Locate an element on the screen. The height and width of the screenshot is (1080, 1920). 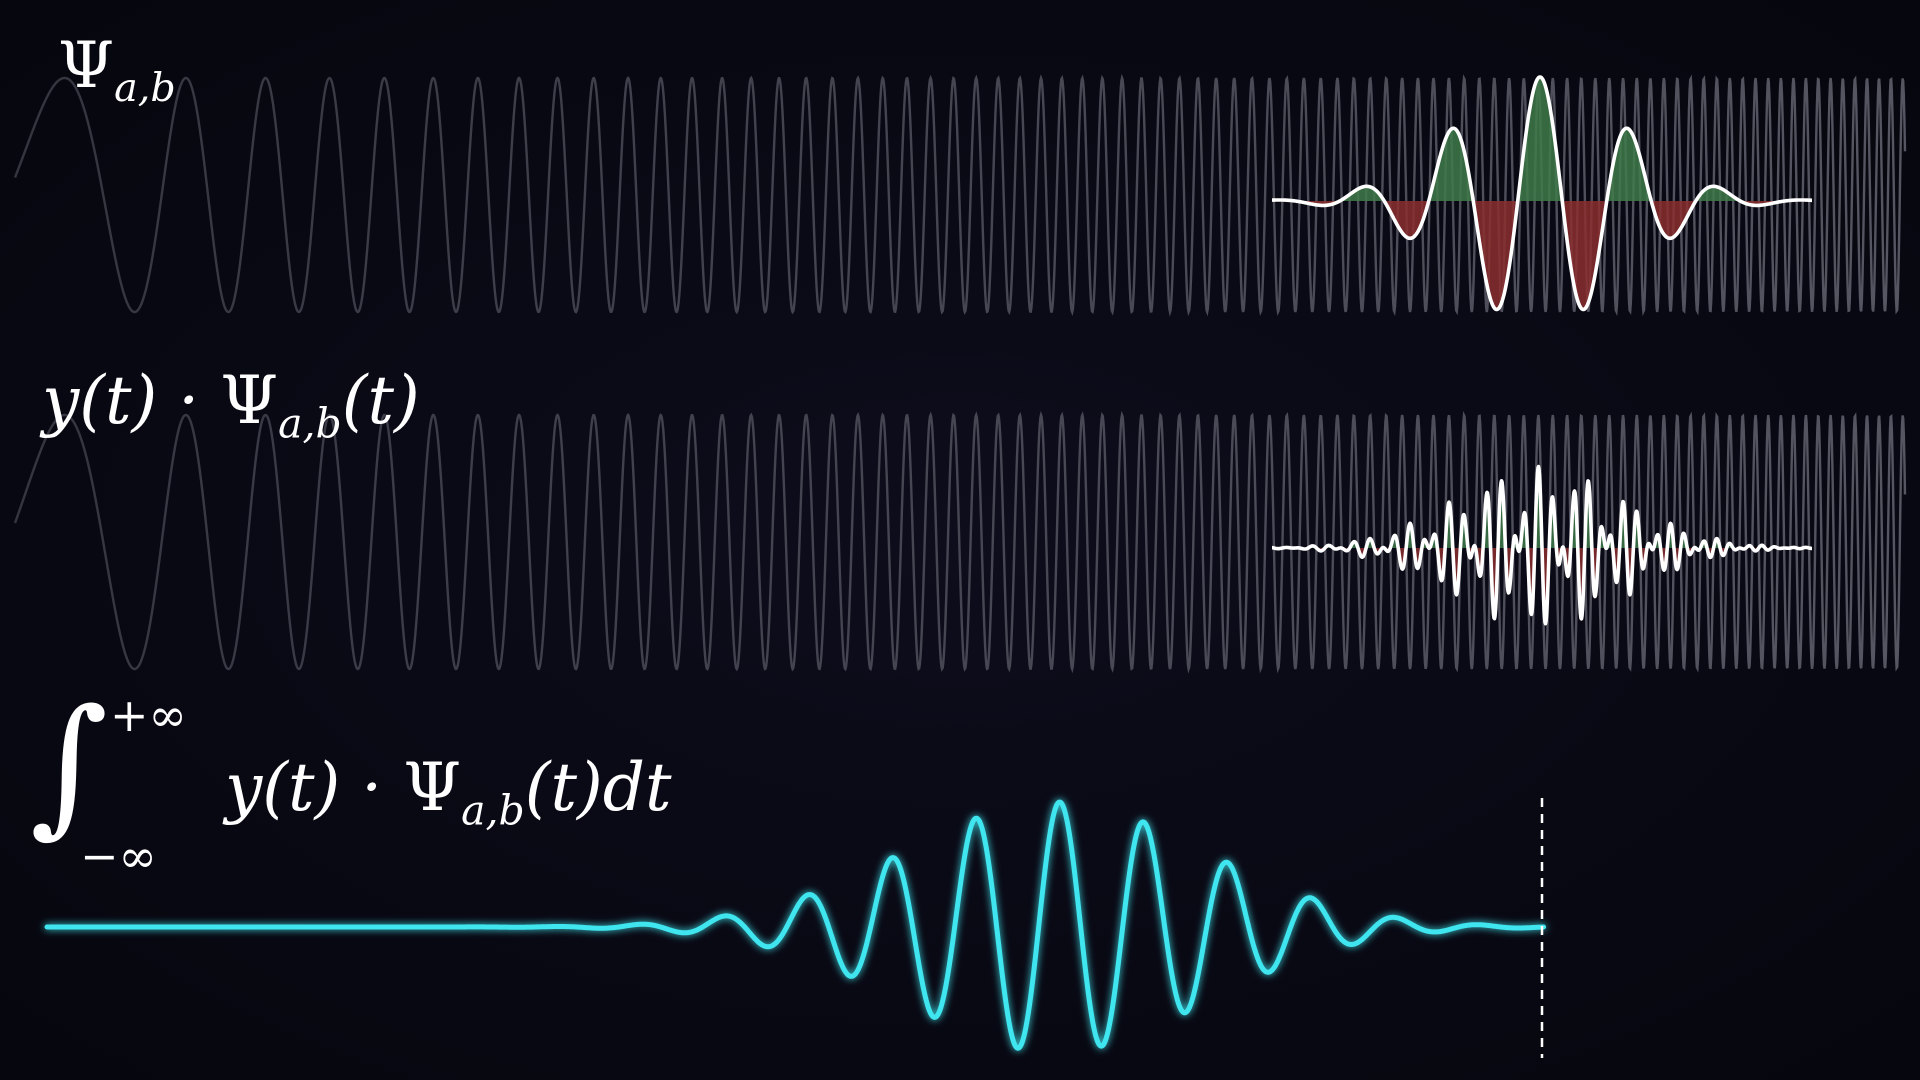
psi-symbol: Ψ is located at coordinates (86, 66).